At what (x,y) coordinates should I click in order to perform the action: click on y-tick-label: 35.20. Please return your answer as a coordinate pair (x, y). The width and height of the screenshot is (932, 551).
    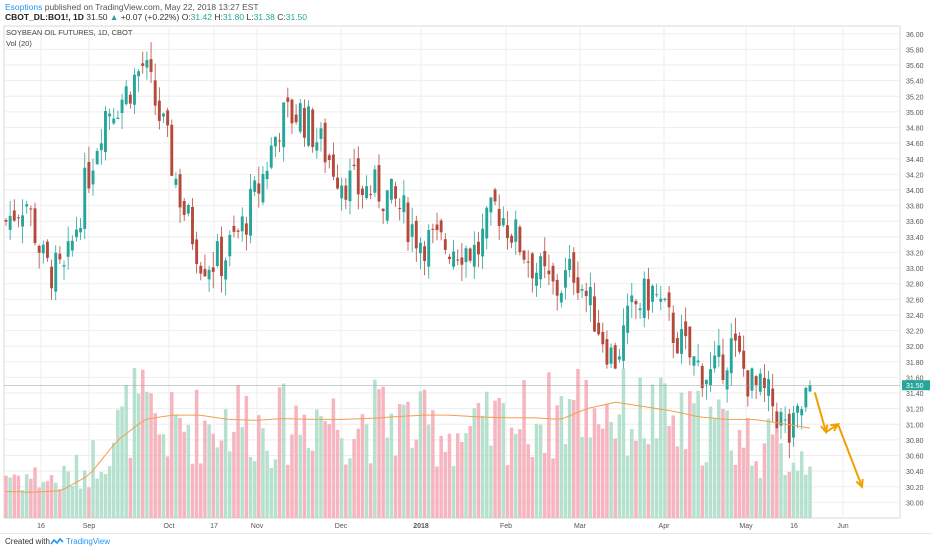
    Looking at the image, I should click on (915, 97).